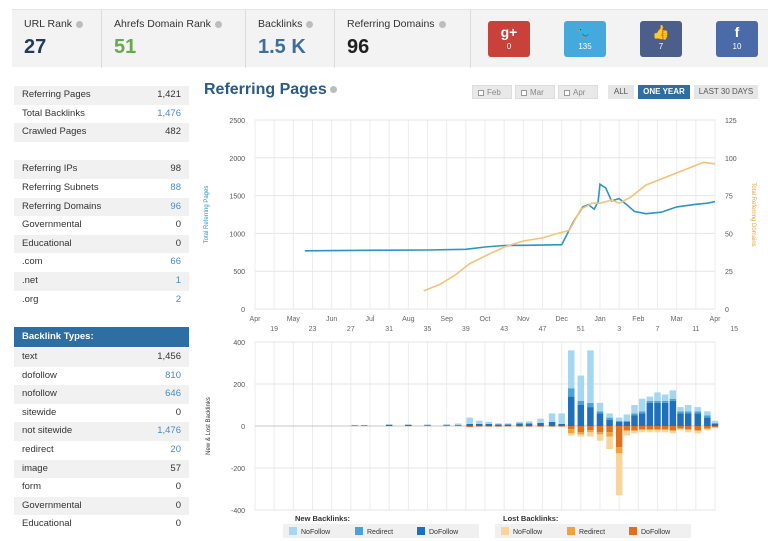 Image resolution: width=768 pixels, height=541 pixels. What do you see at coordinates (174, 39) in the screenshot?
I see `metric-domain-rank: Ahrefs Domain Rank 51` at bounding box center [174, 39].